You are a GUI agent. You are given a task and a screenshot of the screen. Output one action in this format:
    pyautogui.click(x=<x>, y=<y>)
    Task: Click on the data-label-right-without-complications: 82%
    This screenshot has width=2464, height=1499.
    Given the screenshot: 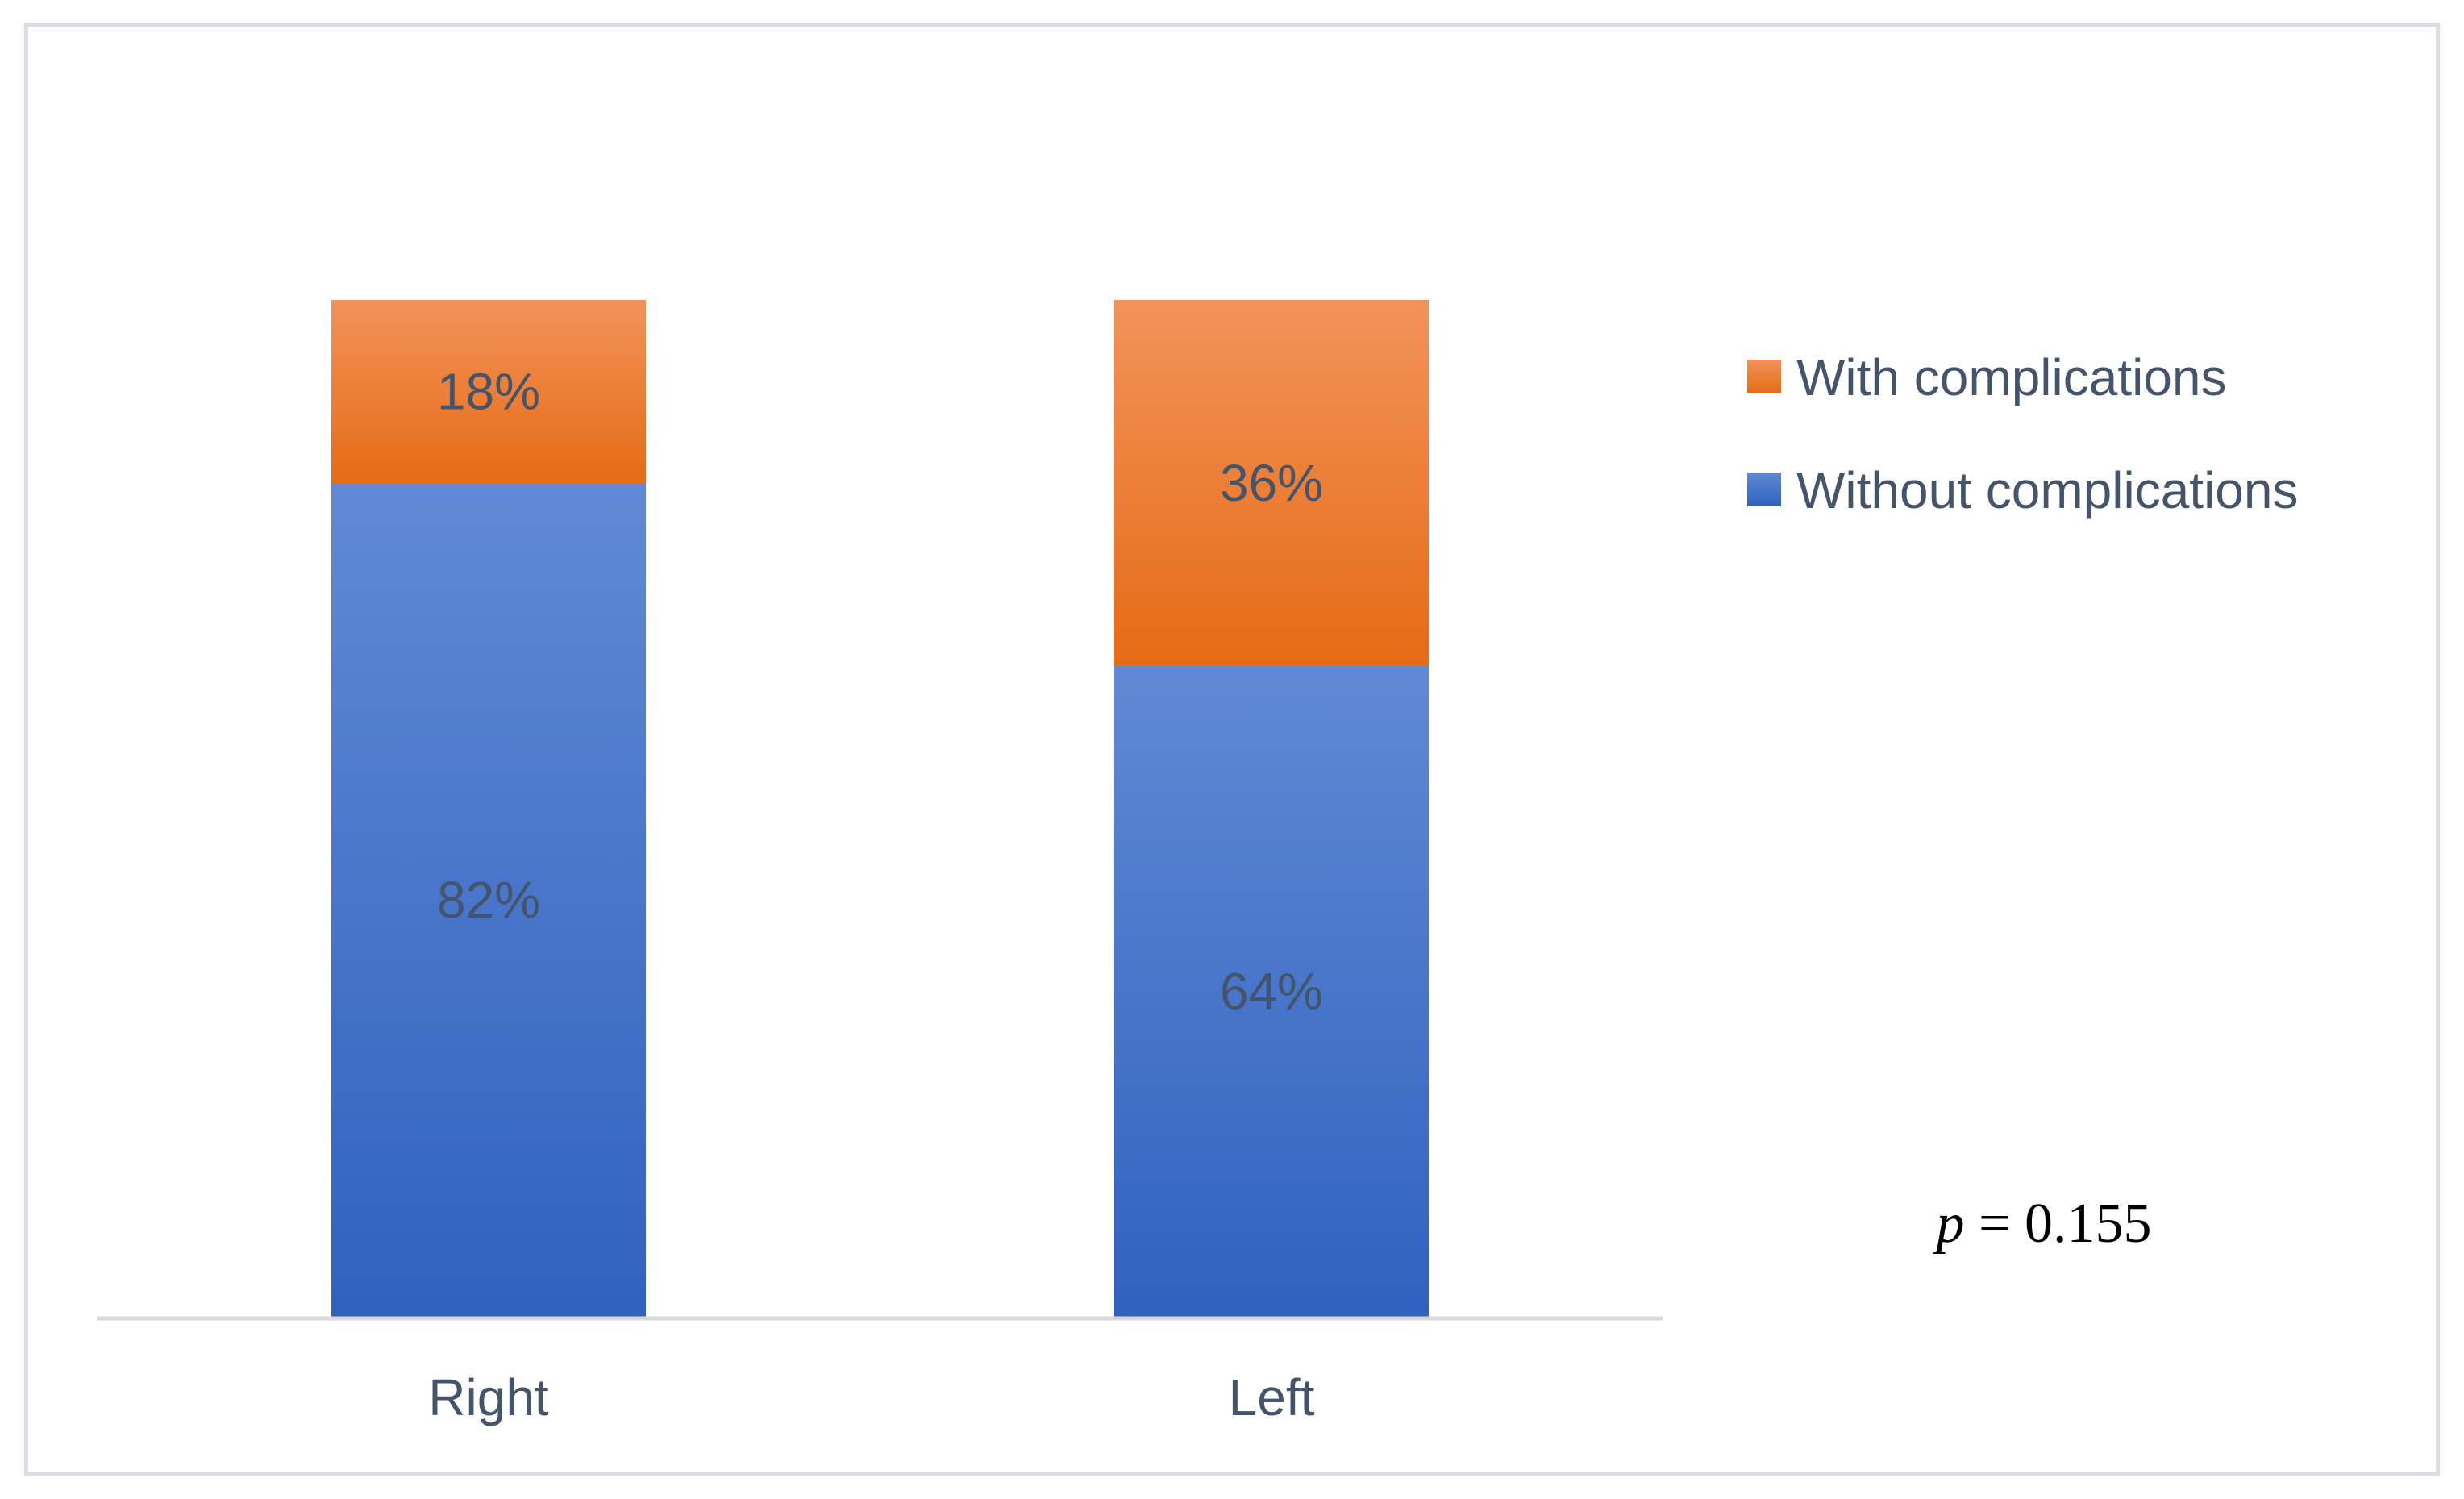 What is the action you would take?
    pyautogui.click(x=488, y=900)
    